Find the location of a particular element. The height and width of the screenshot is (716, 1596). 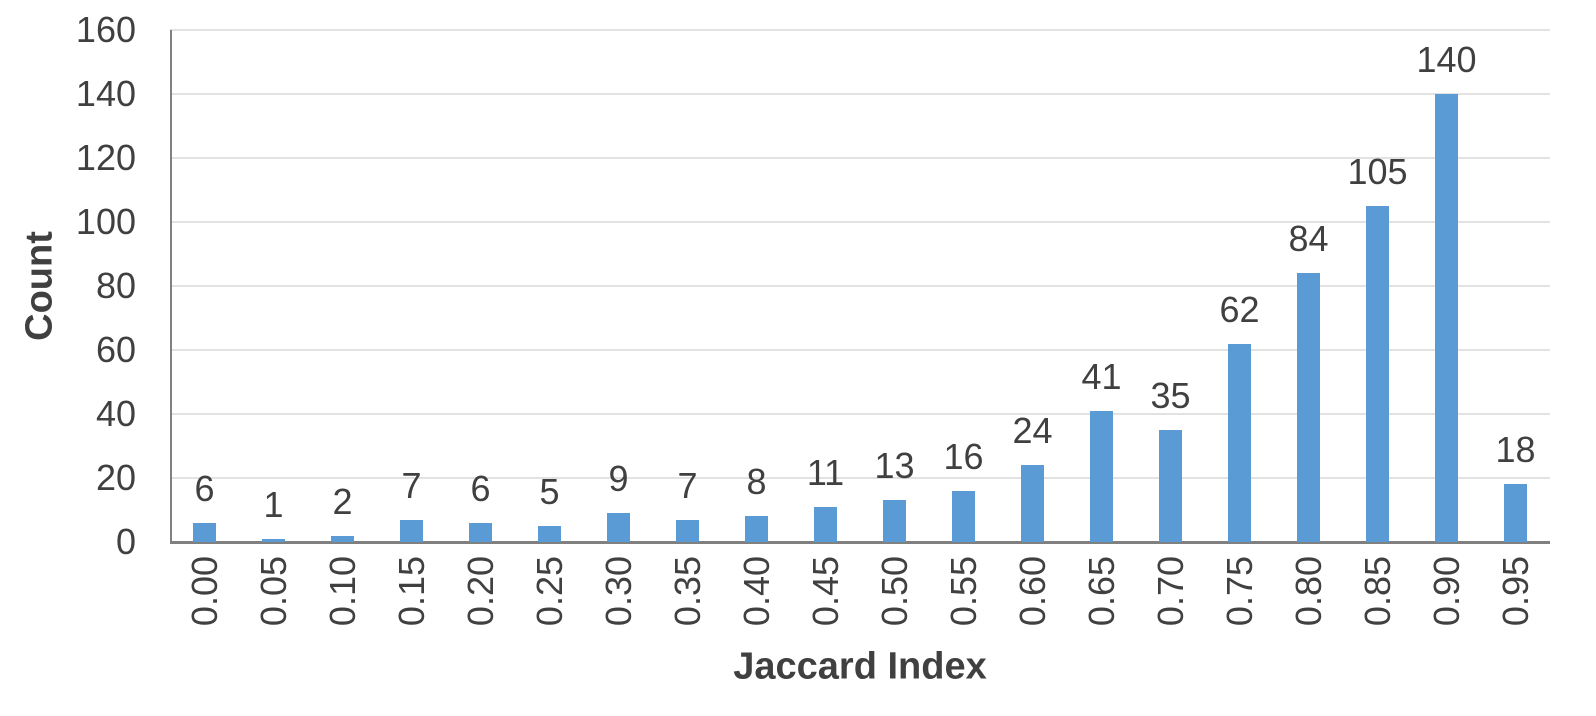

bar-value-label: 1 is located at coordinates (273, 504).